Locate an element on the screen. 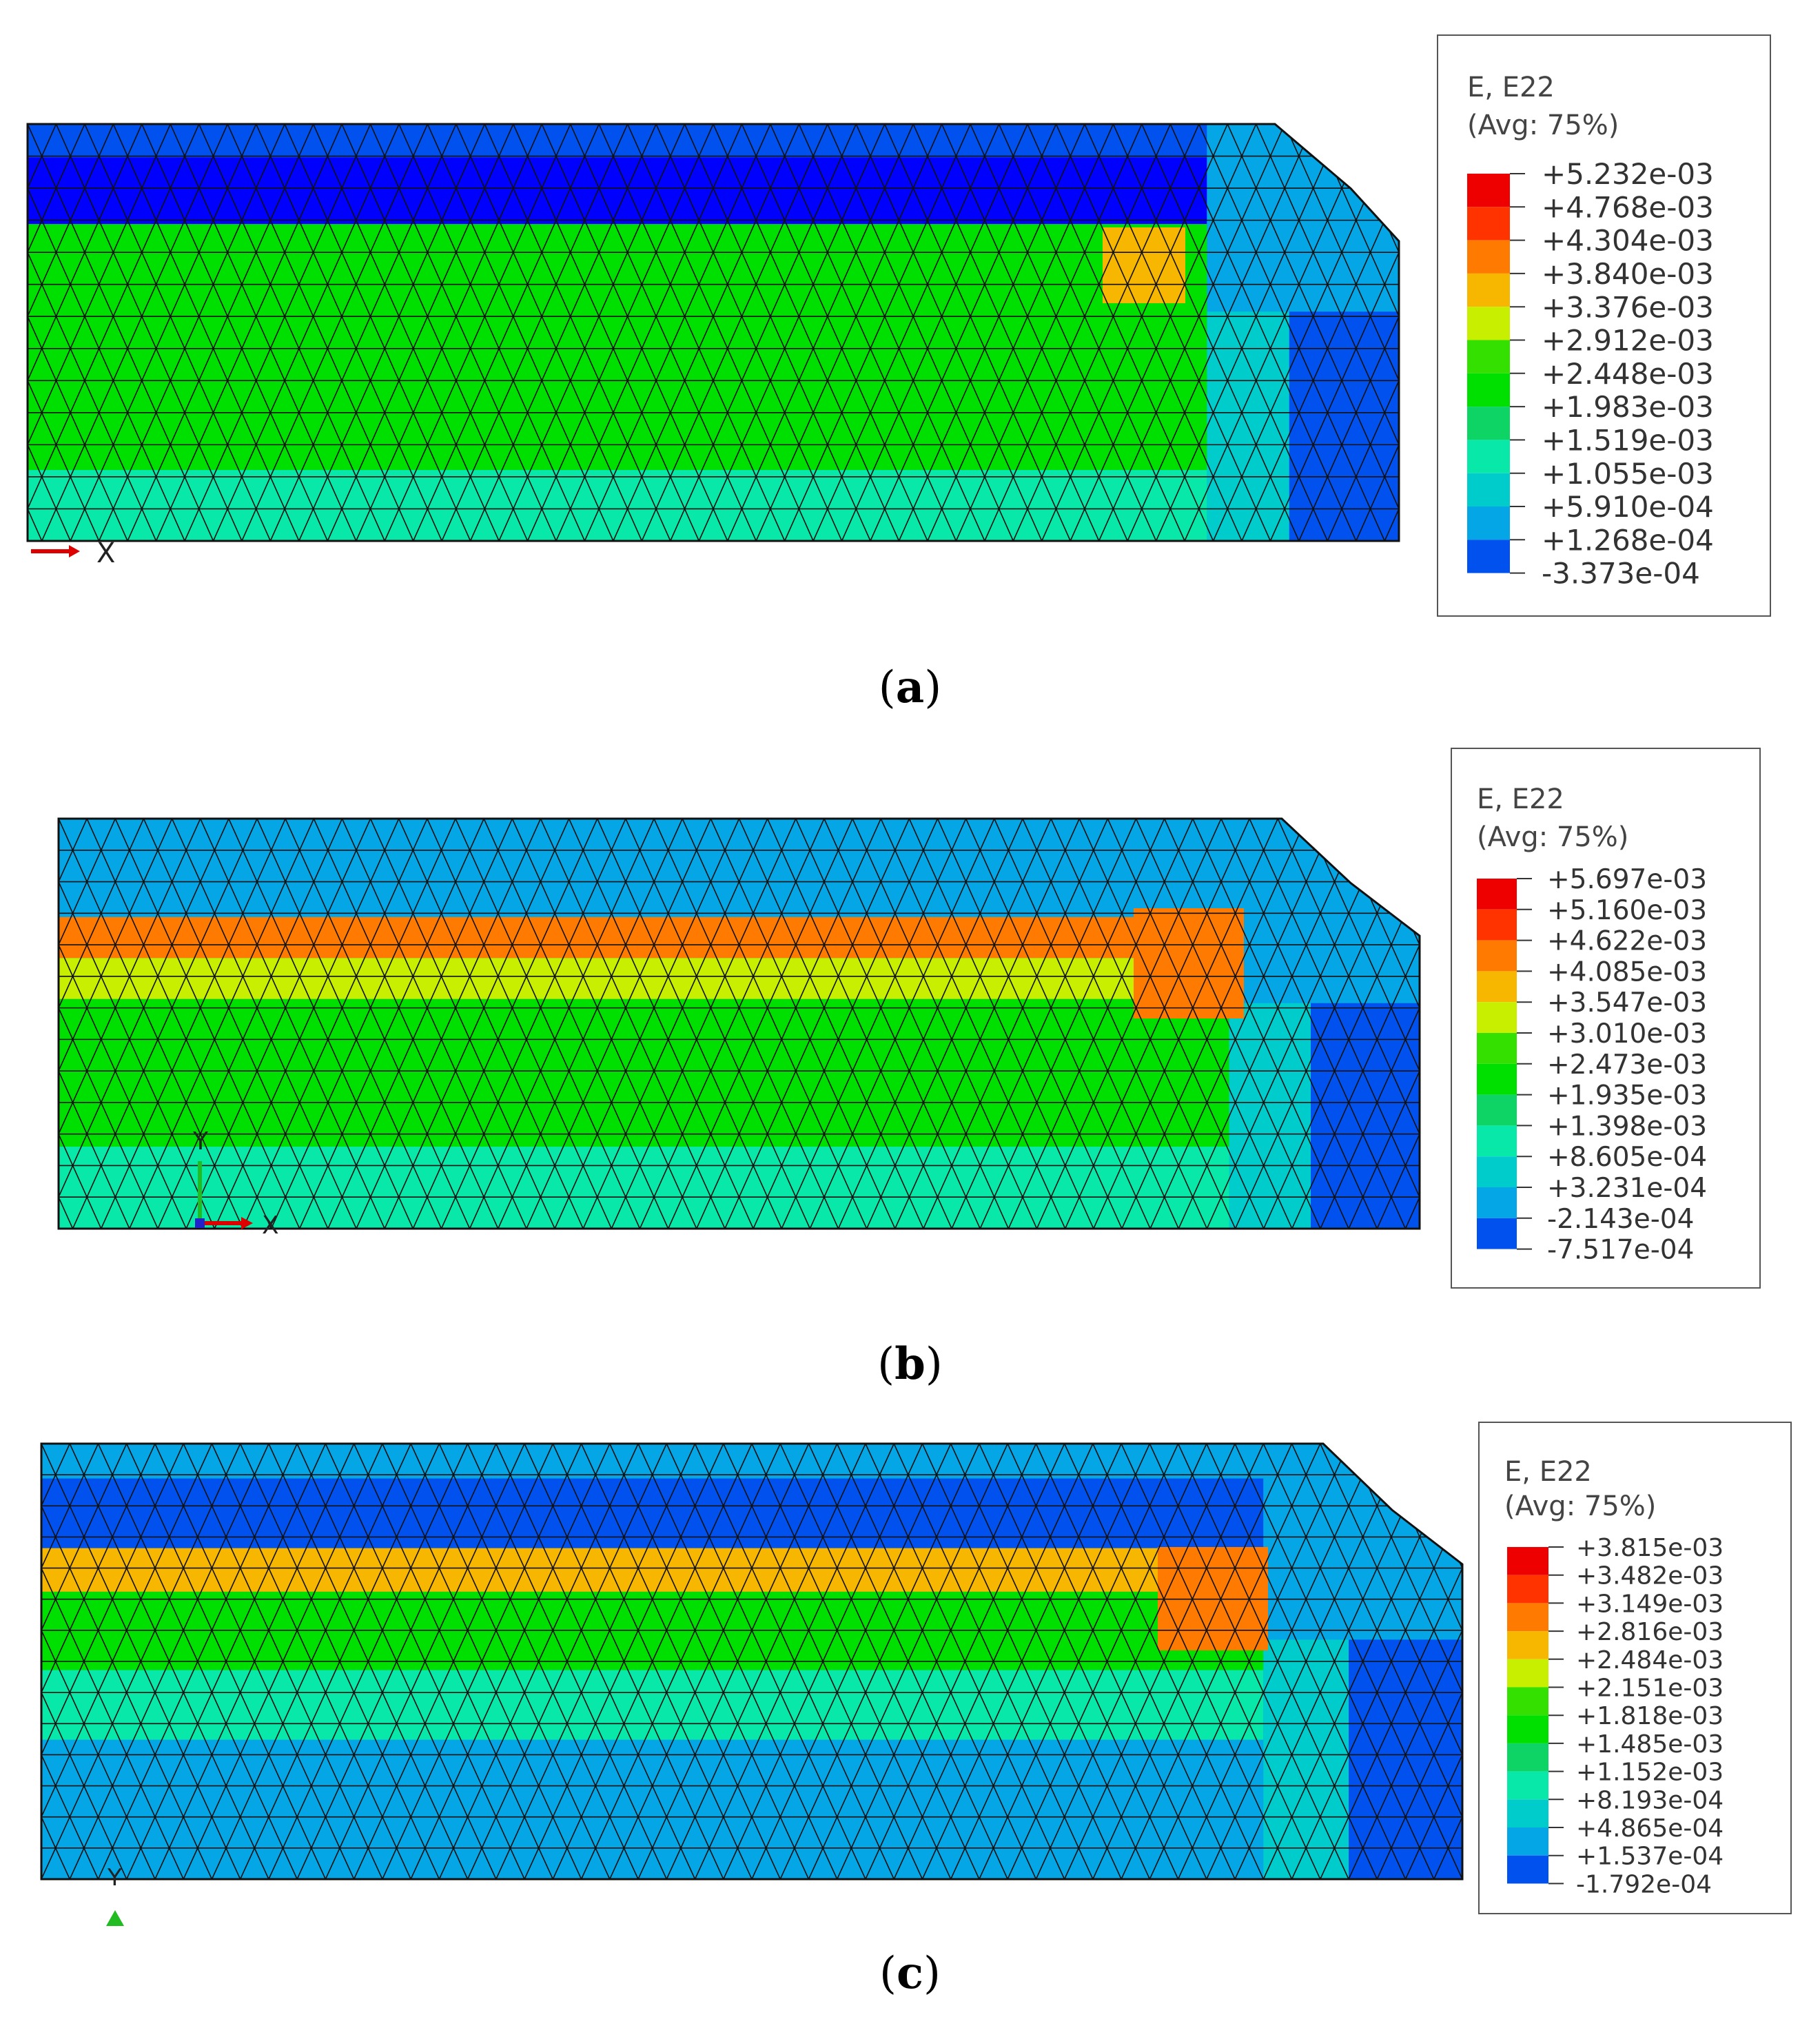 This screenshot has height=2028, width=1820. legend-value-label: +3.840e-03 is located at coordinates (1628, 274).